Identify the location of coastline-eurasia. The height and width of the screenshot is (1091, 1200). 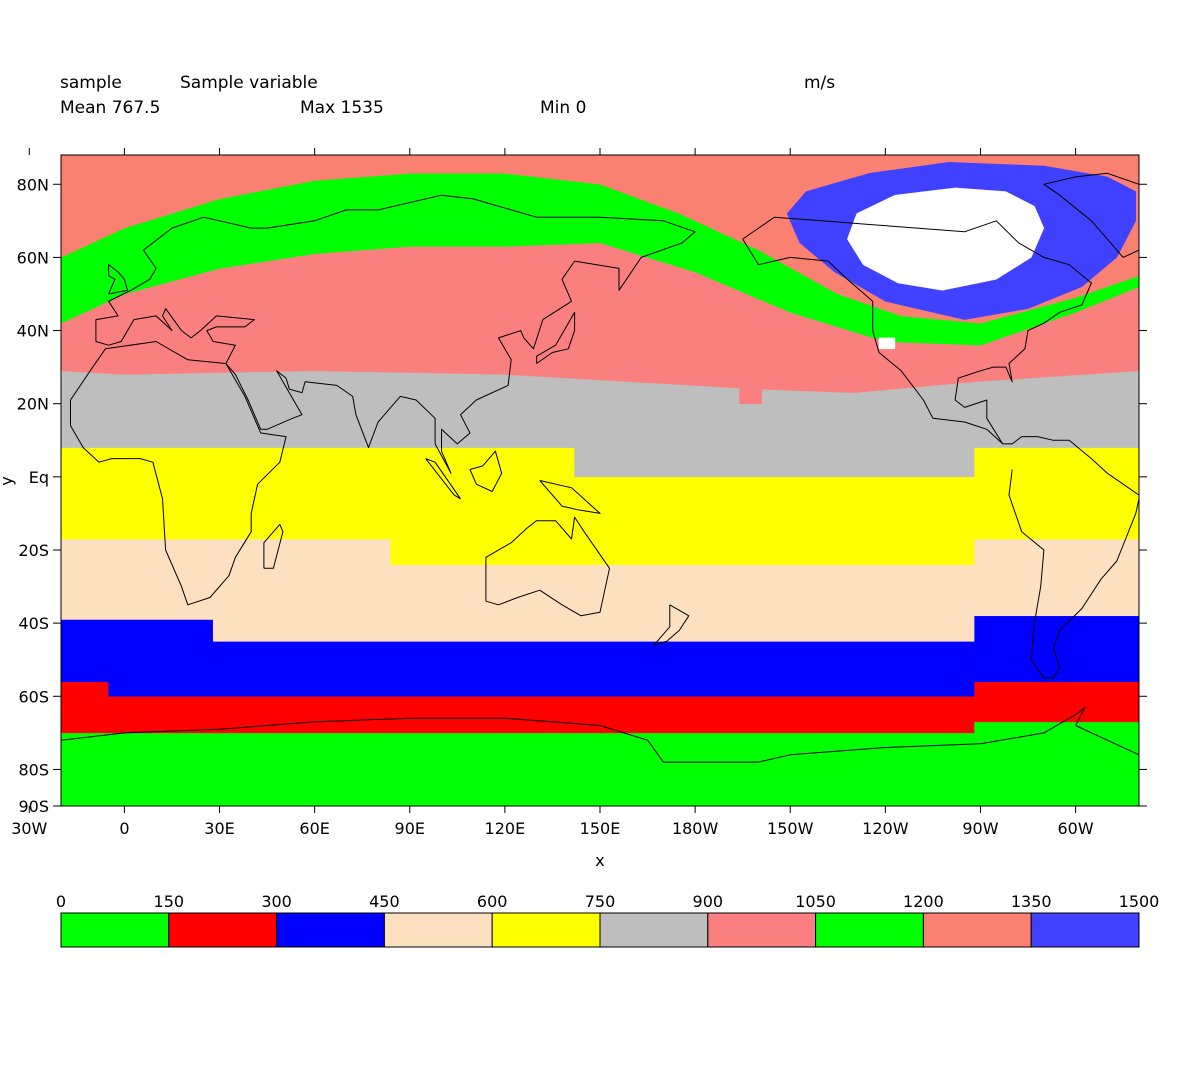
(395, 334).